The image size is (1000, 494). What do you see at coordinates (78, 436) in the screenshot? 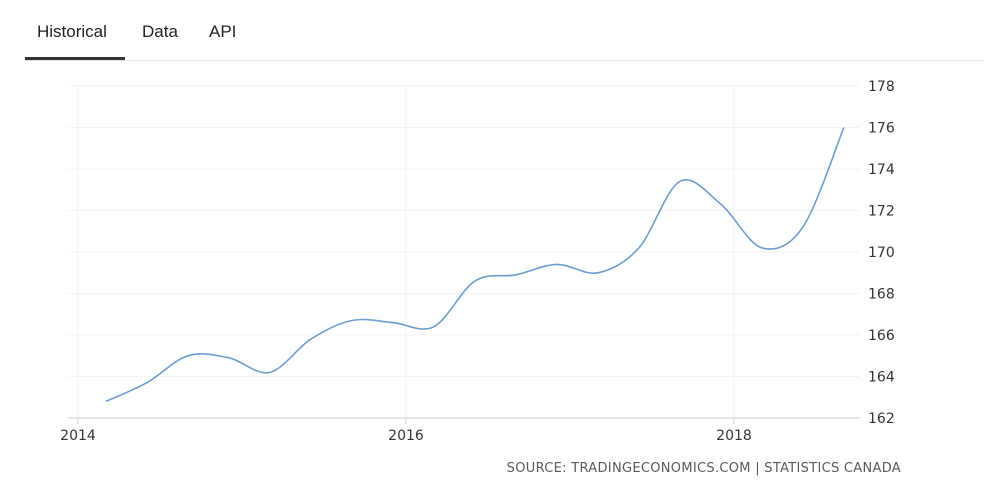
I see `x-tick-label: 2014` at bounding box center [78, 436].